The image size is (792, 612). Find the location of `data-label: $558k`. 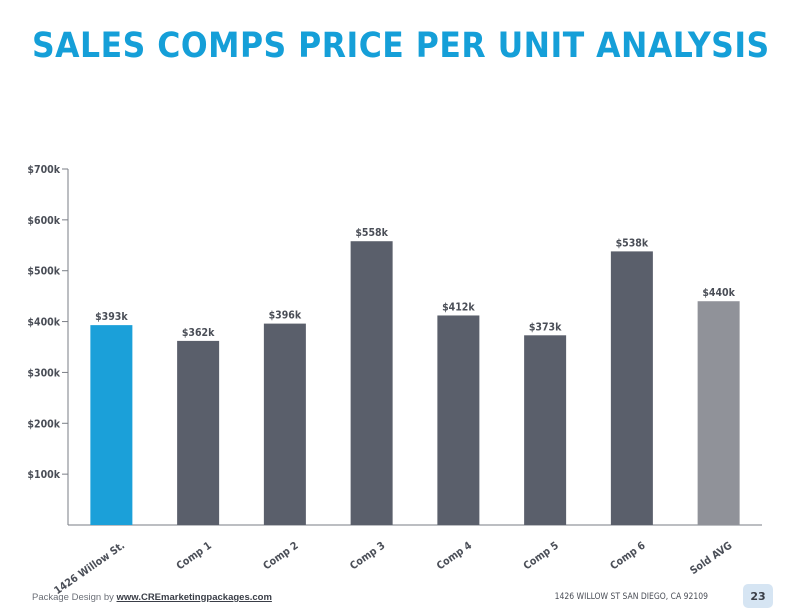

data-label: $558k is located at coordinates (371, 233).